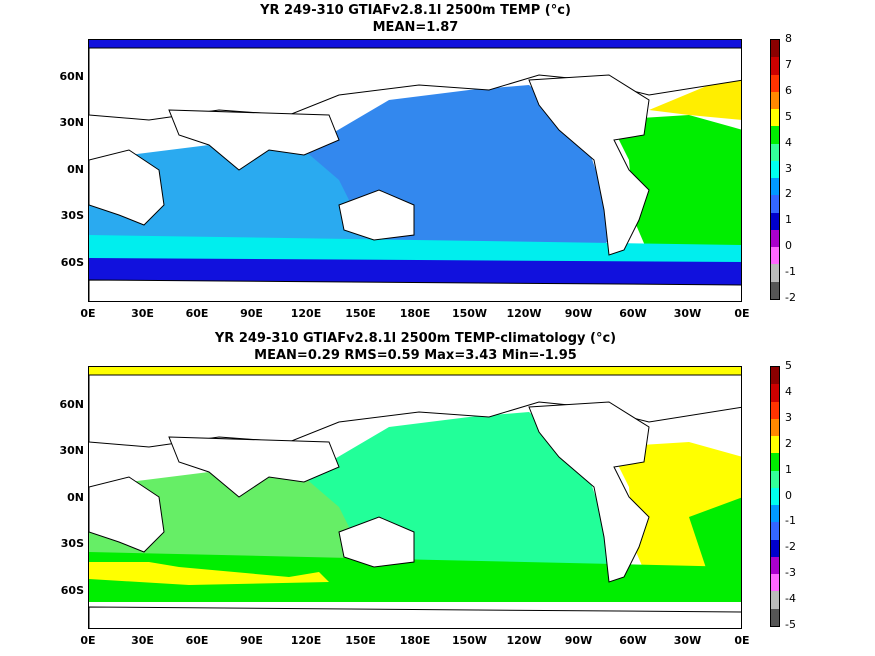 Image resolution: width=875 pixels, height=656 pixels. What do you see at coordinates (788, 220) in the screenshot?
I see `top-colorbar-label: 1` at bounding box center [788, 220].